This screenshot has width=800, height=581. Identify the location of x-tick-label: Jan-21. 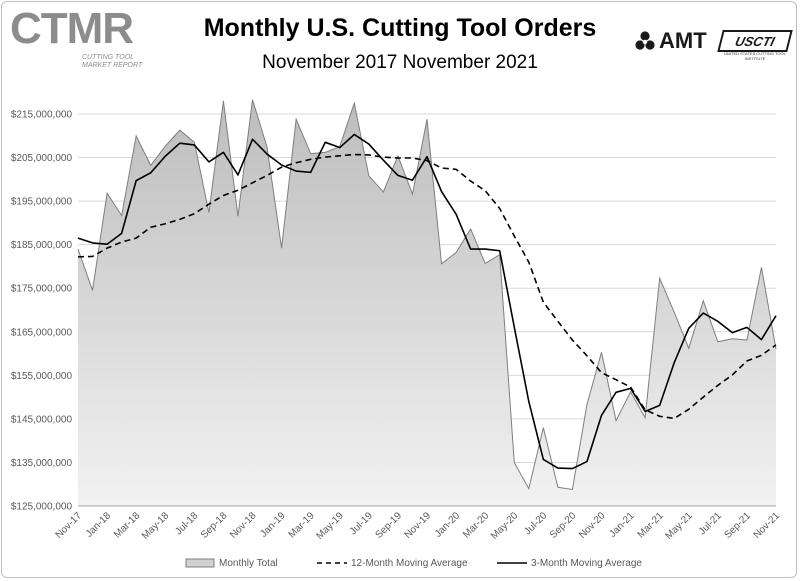
(622, 525).